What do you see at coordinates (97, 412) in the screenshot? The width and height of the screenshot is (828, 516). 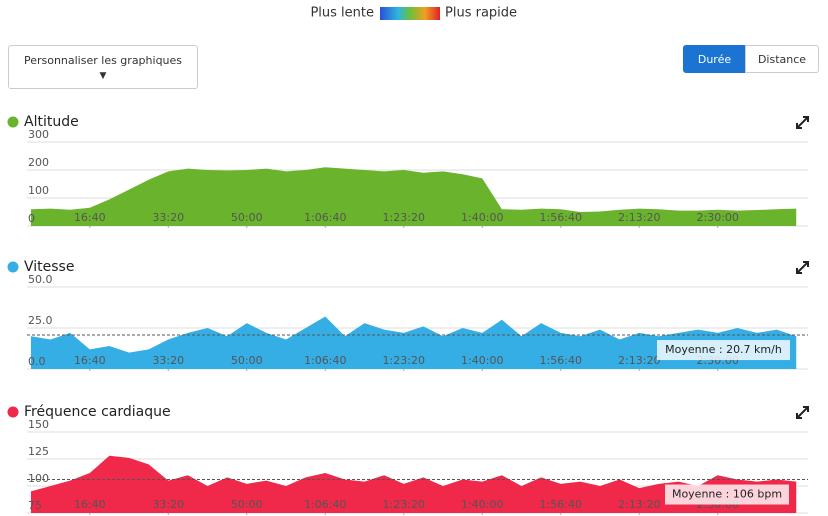 I see `chart-title: Fréquence cardiaque` at bounding box center [97, 412].